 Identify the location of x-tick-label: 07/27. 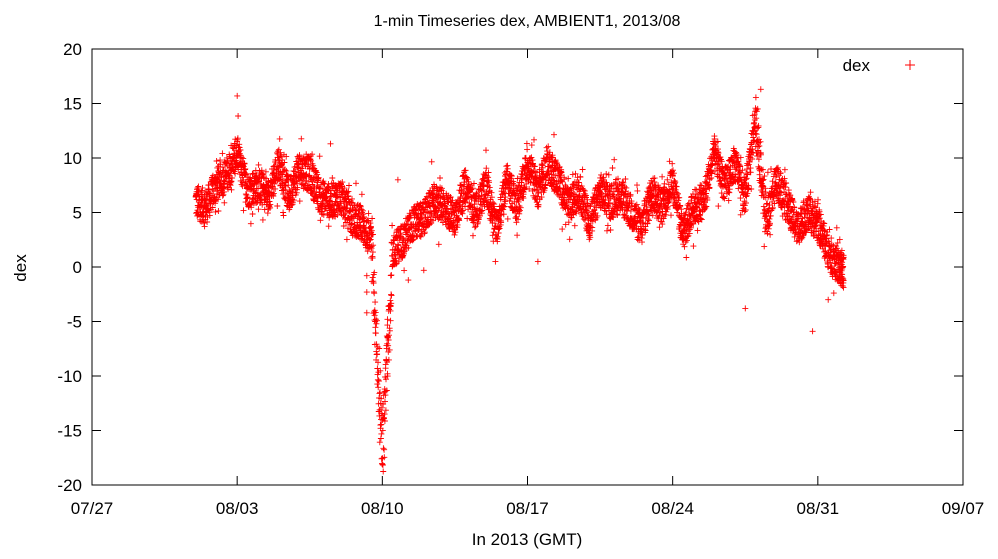
(92, 508).